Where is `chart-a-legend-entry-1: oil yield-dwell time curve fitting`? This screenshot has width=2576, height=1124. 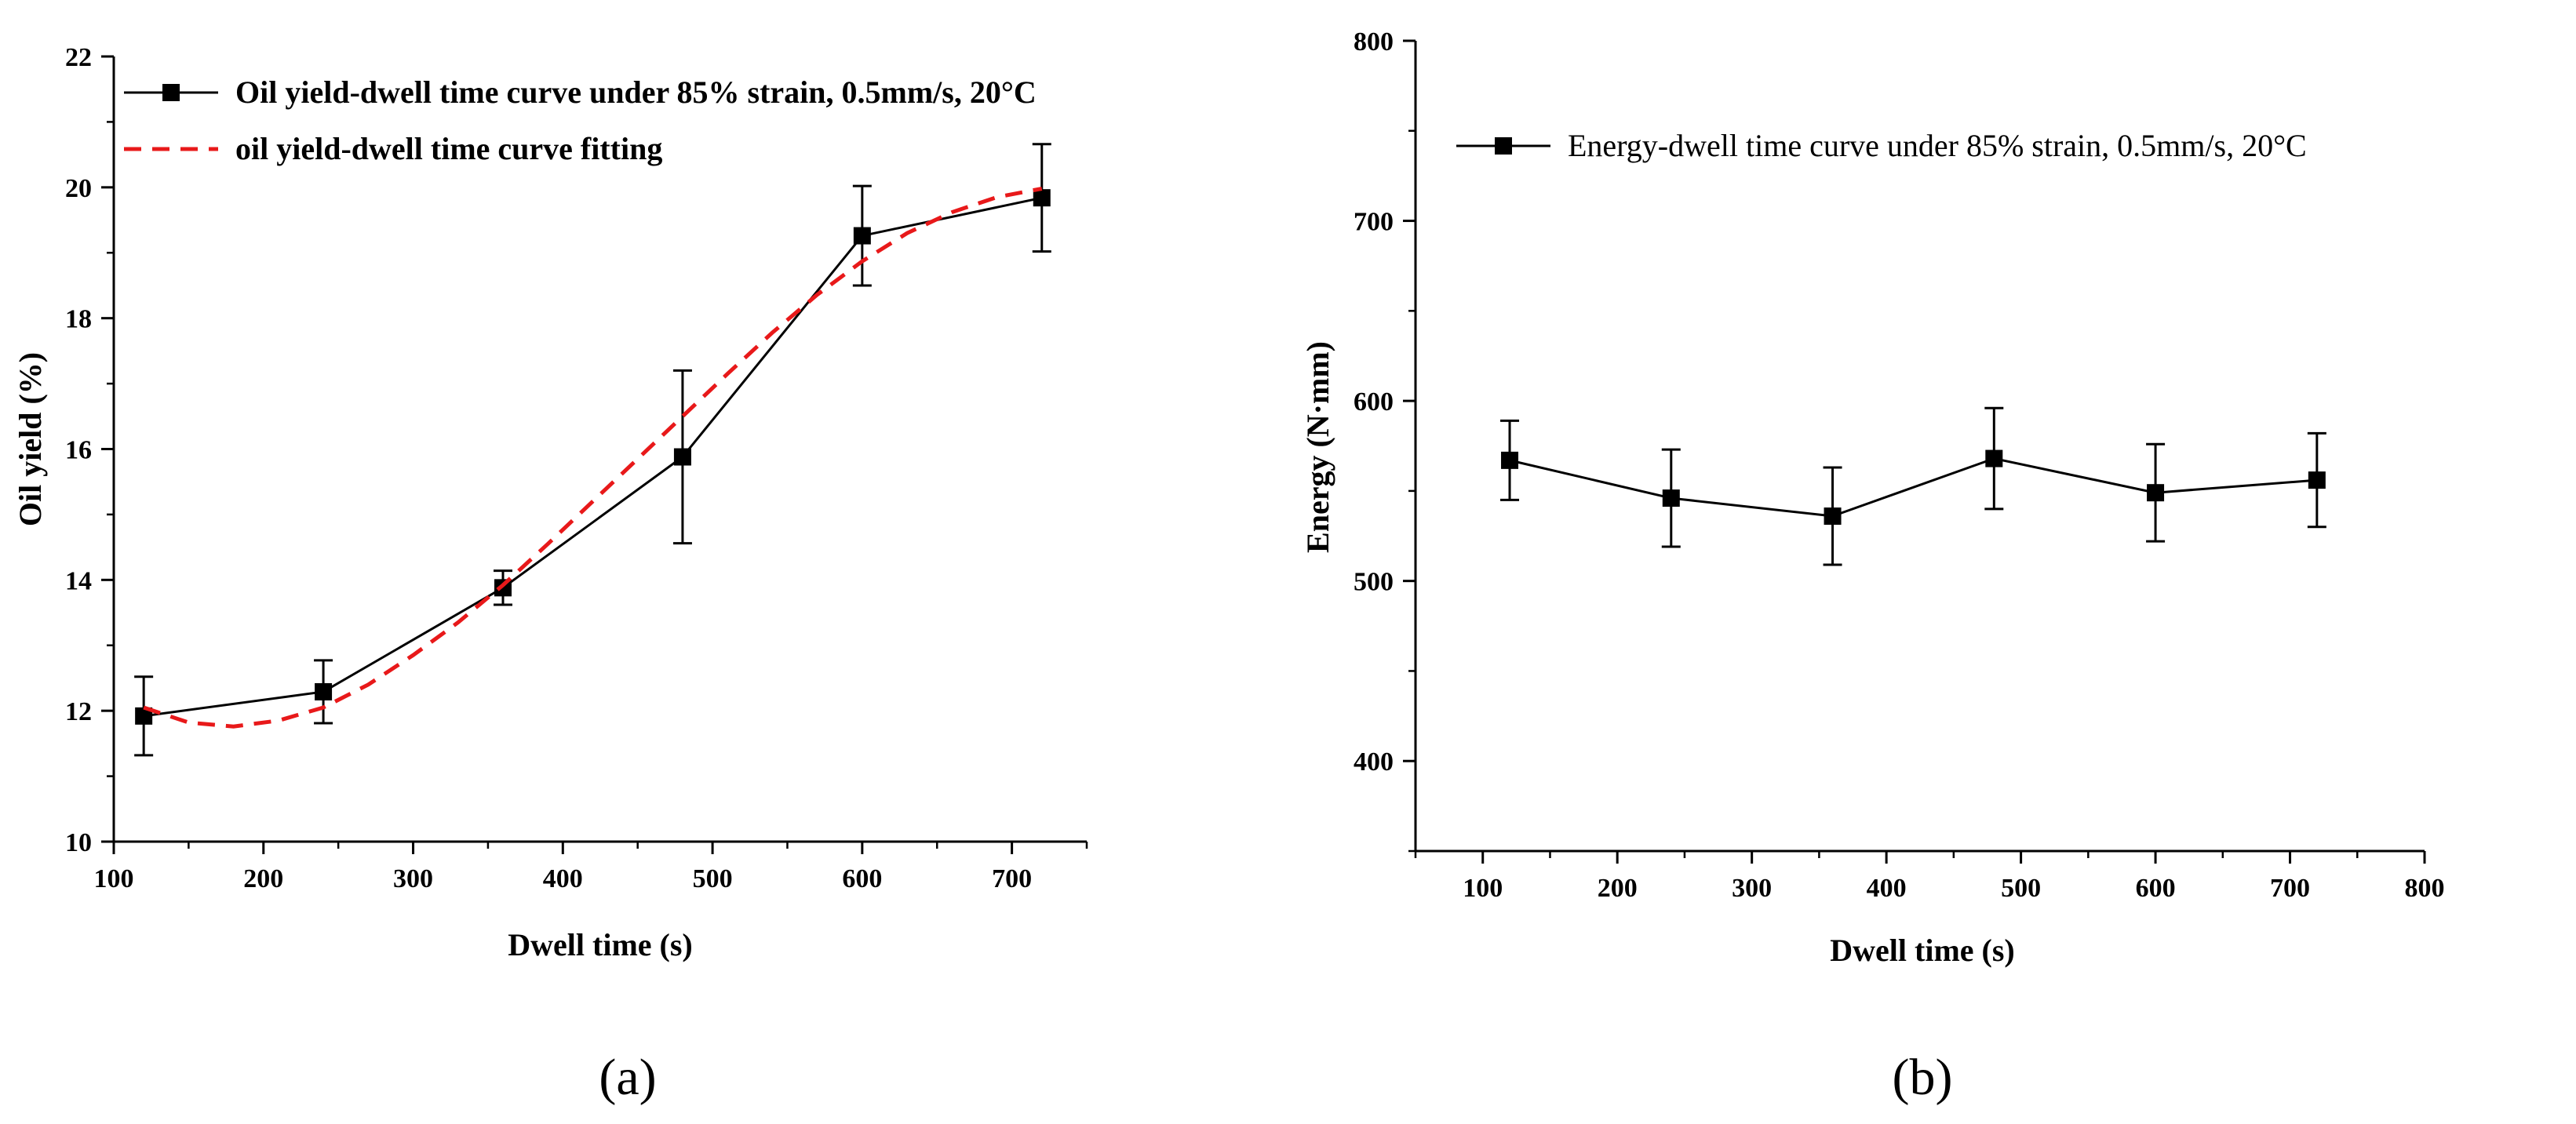 chart-a-legend-entry-1: oil yield-dwell time curve fitting is located at coordinates (393, 148).